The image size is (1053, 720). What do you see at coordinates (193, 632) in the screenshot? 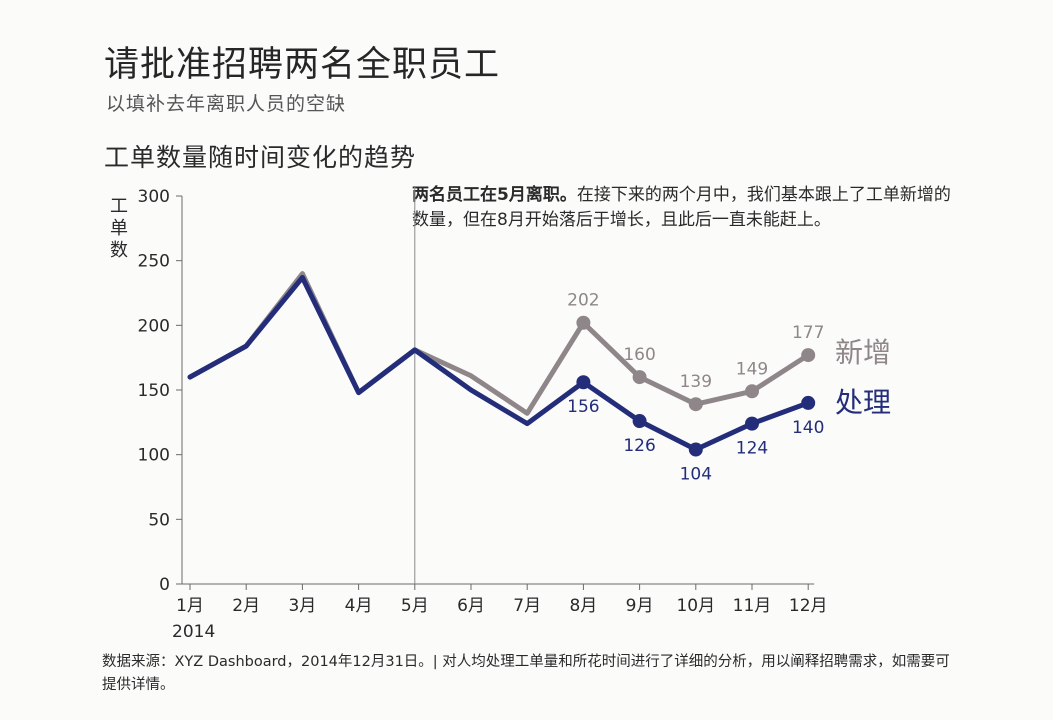
I see `x-year-label: 2014` at bounding box center [193, 632].